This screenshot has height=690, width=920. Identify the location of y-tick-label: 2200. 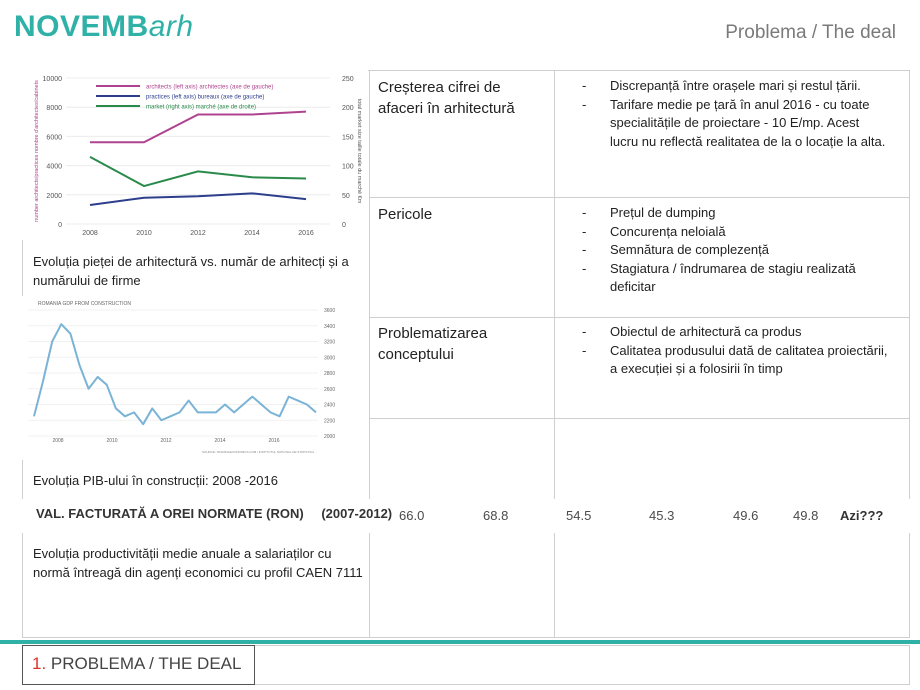
(329, 421).